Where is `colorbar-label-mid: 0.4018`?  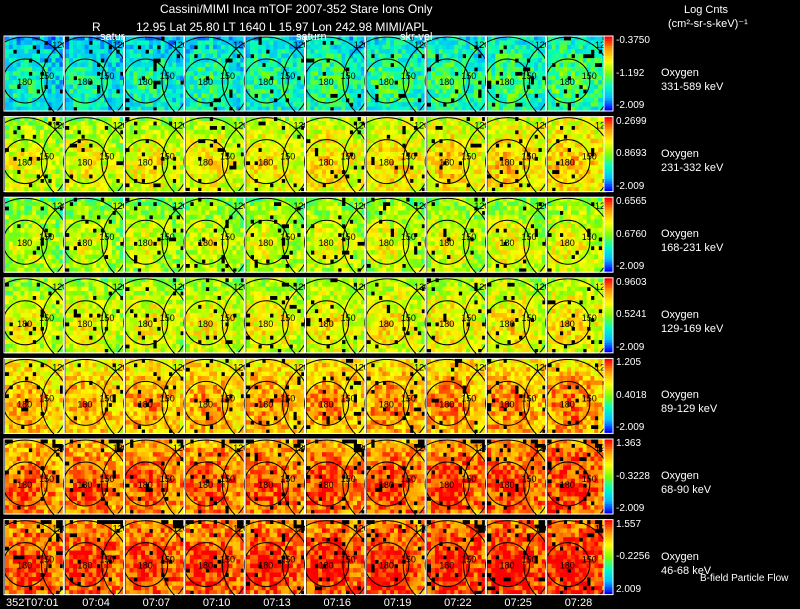 colorbar-label-mid: 0.4018 is located at coordinates (631, 396).